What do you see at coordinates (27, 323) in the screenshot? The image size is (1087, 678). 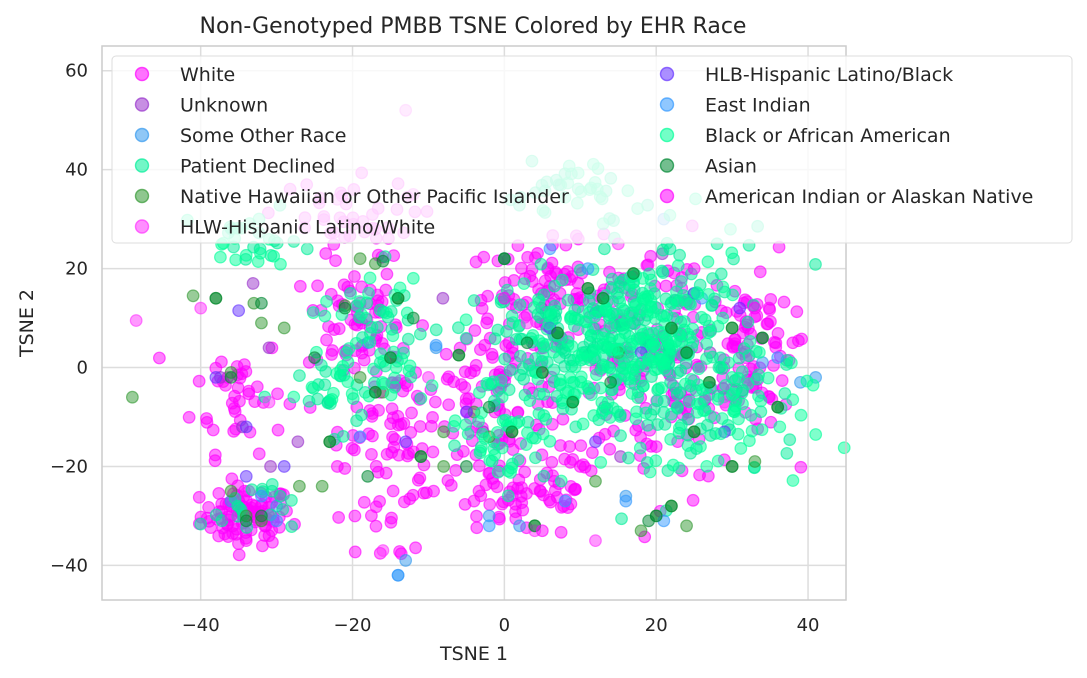 I see `y-axis-label: TSNE 2` at bounding box center [27, 323].